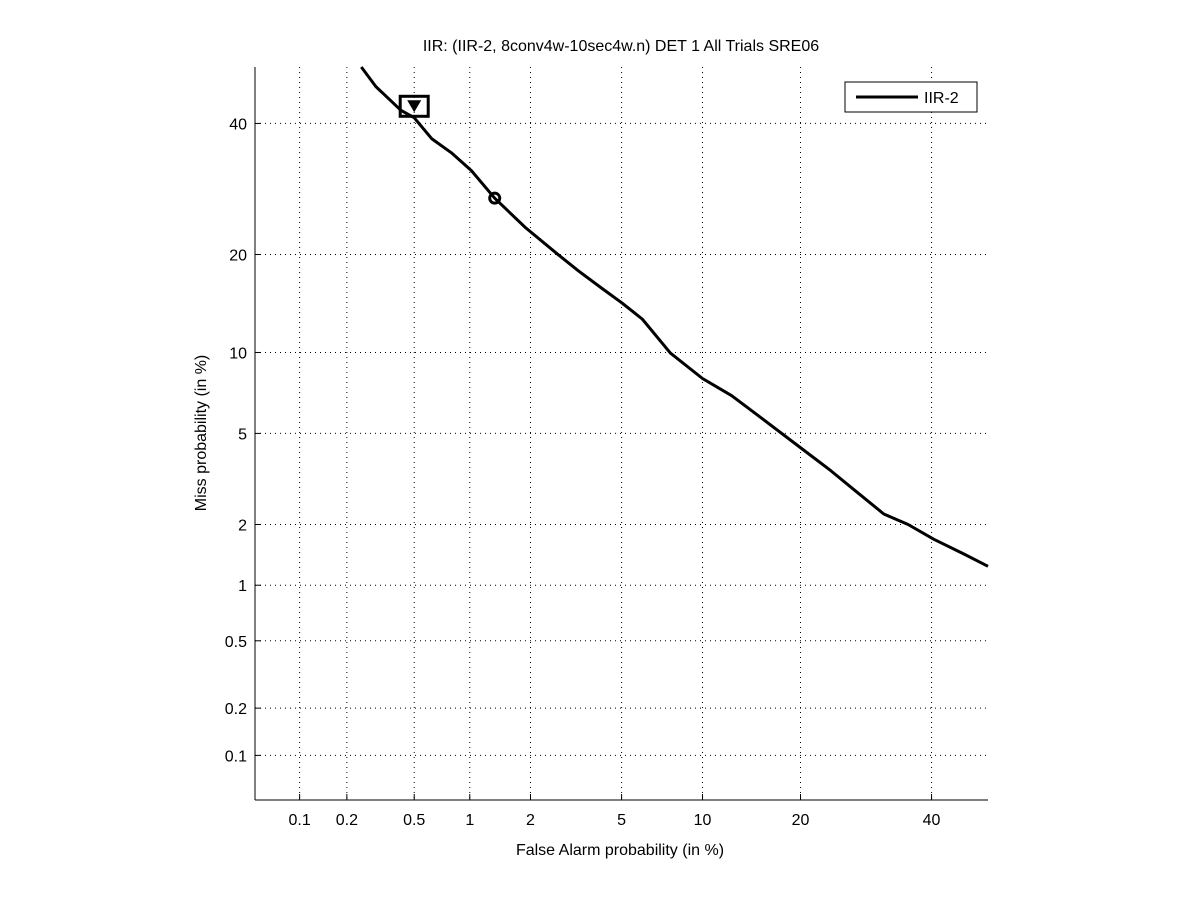 The image size is (1201, 905). I want to click on legend-label-iir-2: IIR-2, so click(941, 98).